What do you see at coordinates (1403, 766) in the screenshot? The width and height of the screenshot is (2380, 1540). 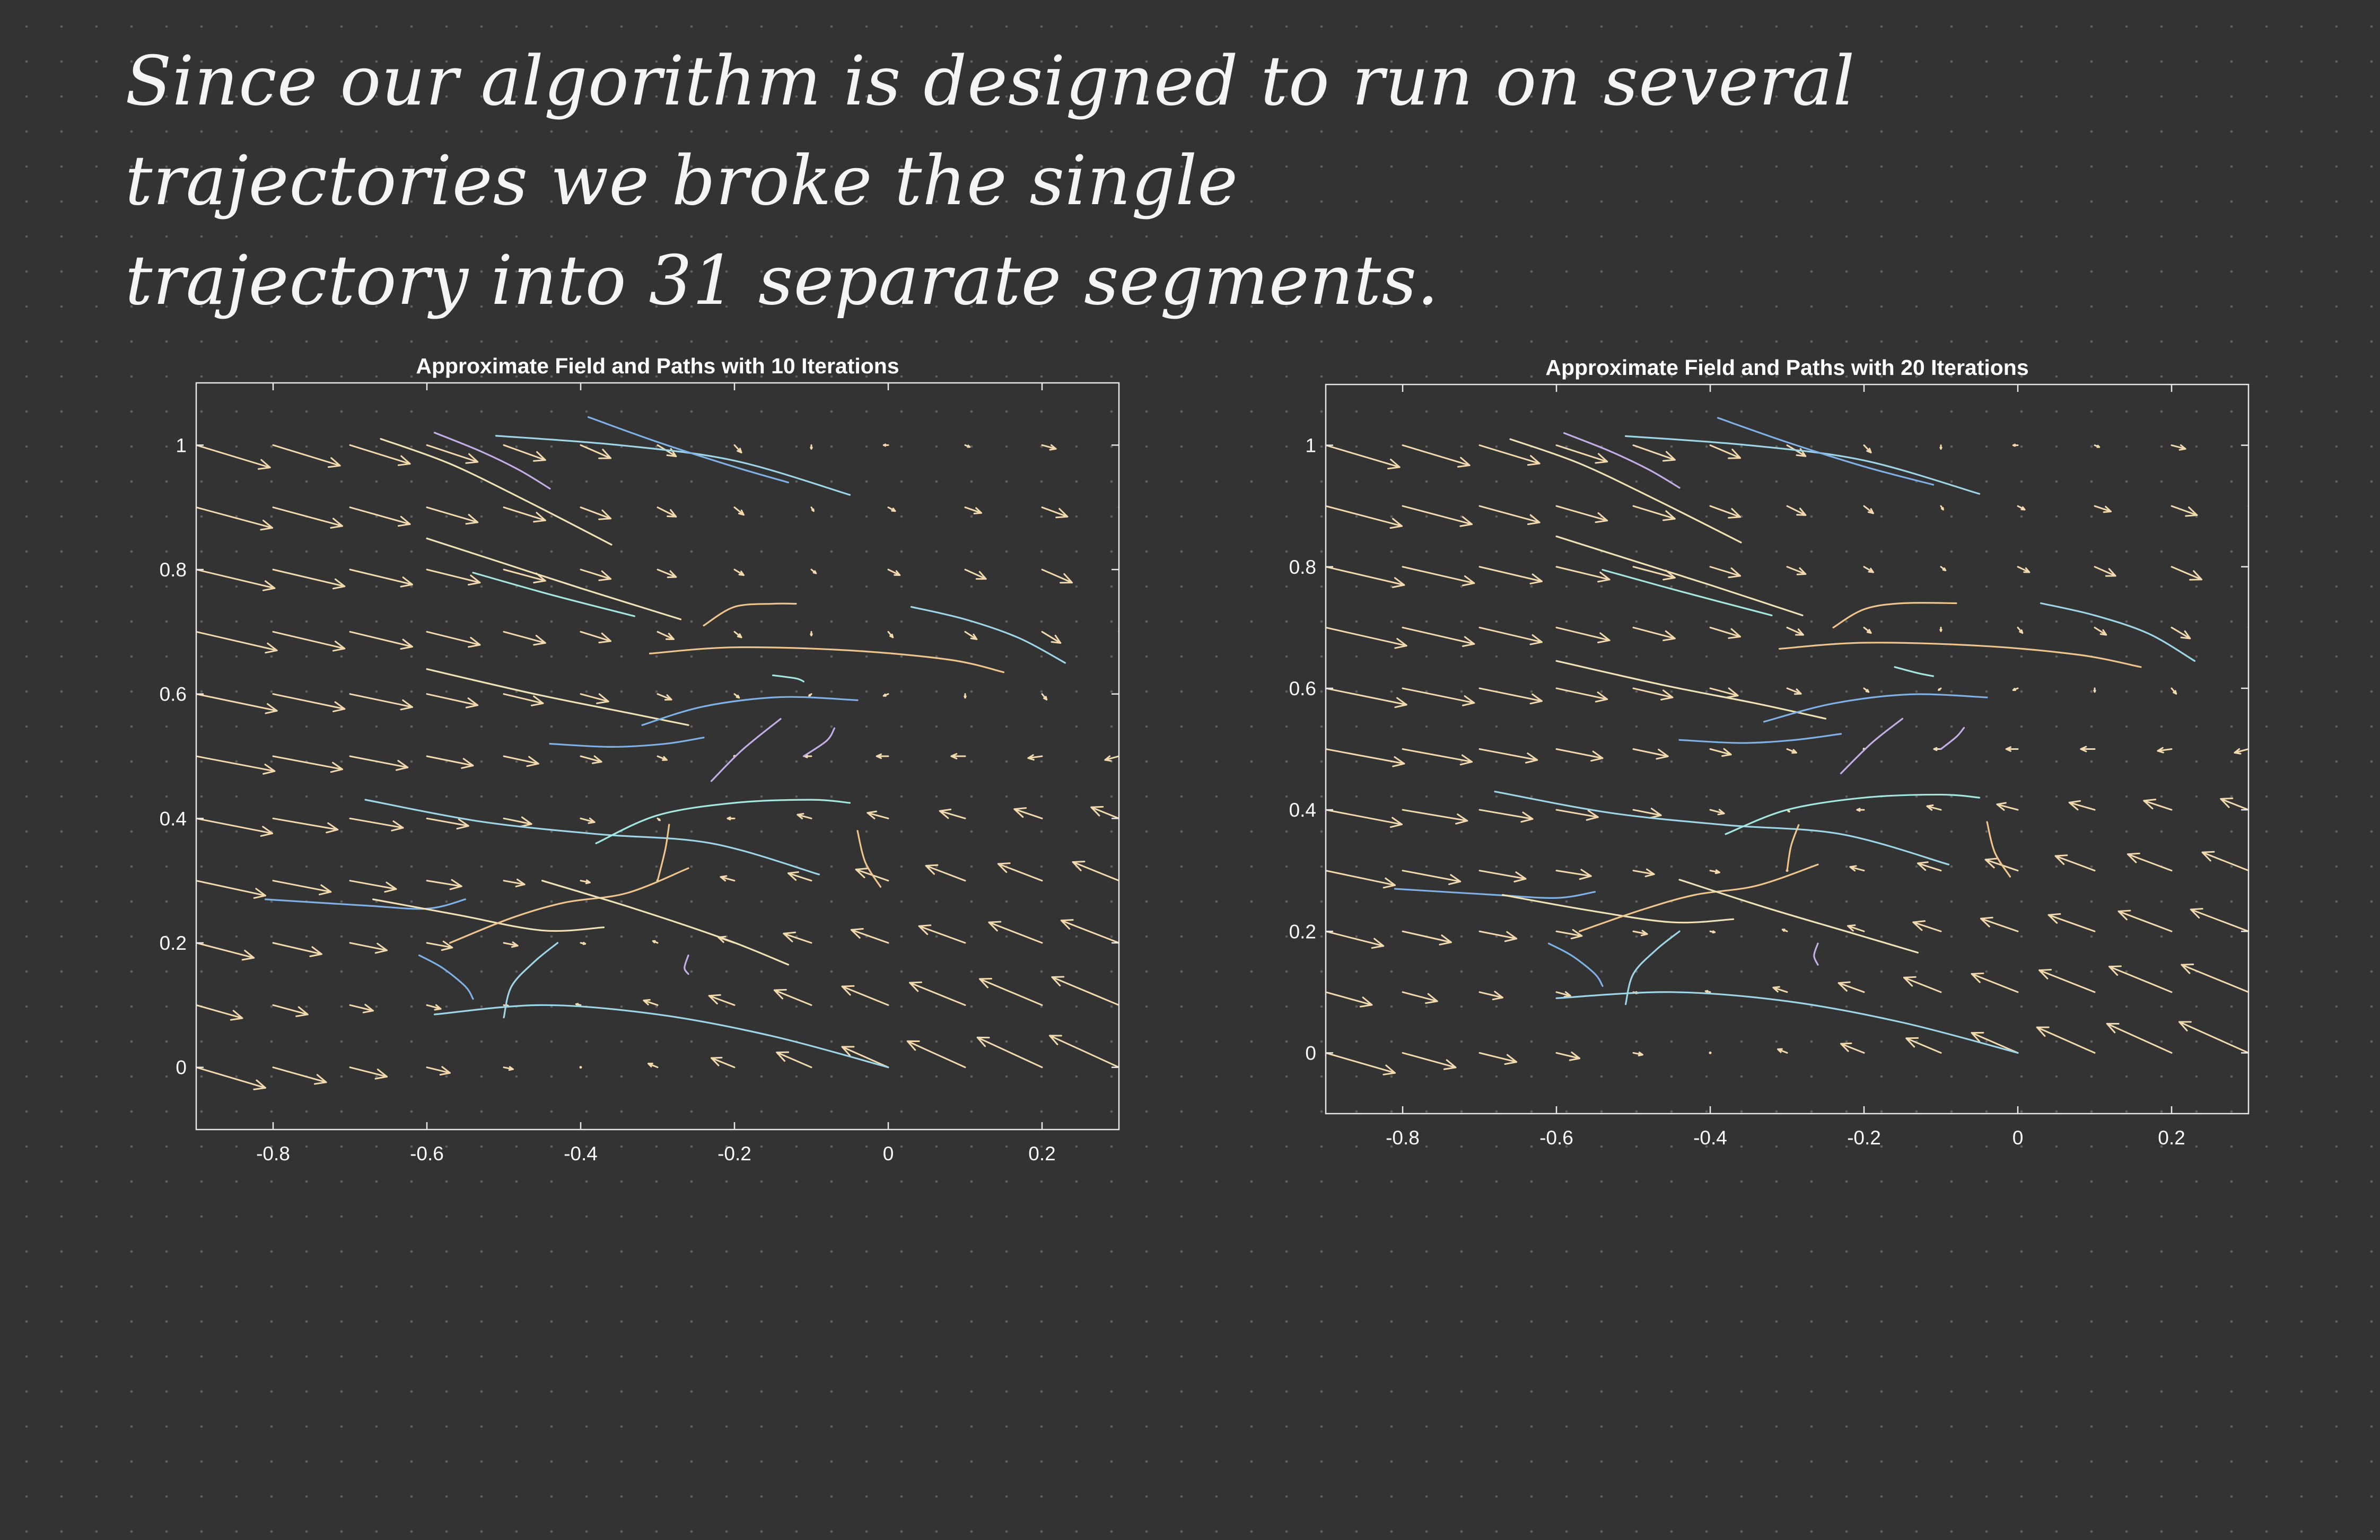 I see `x-tick: -0.8` at bounding box center [1403, 766].